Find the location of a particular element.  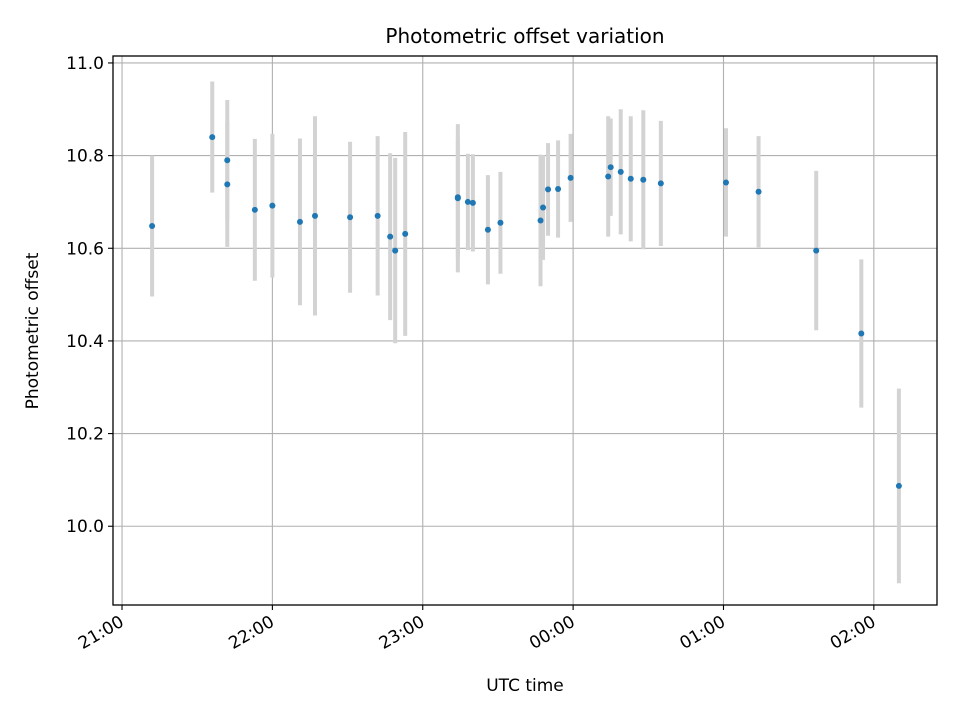

y-tick-label: 11.0 is located at coordinates (85, 64).